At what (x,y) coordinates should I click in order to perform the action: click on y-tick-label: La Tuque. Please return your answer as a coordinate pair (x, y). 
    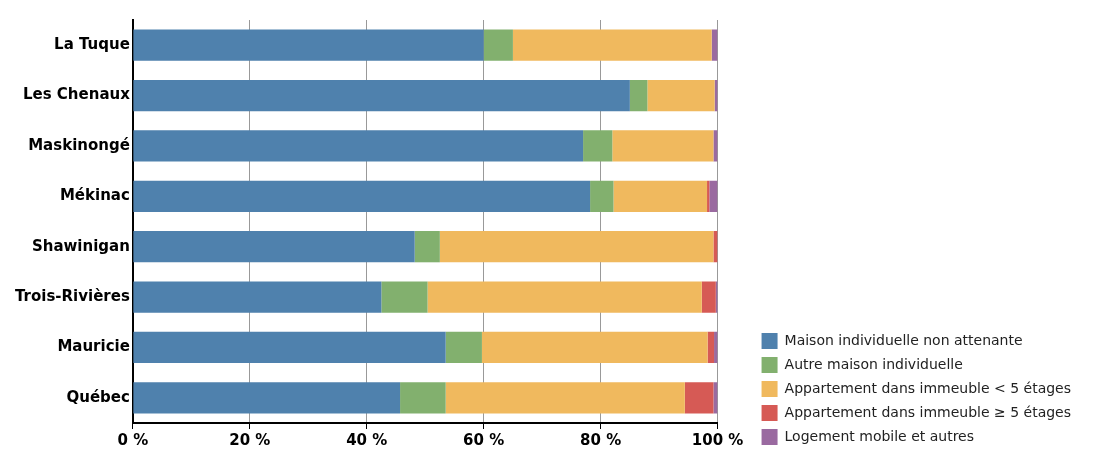
    Looking at the image, I should click on (92, 44).